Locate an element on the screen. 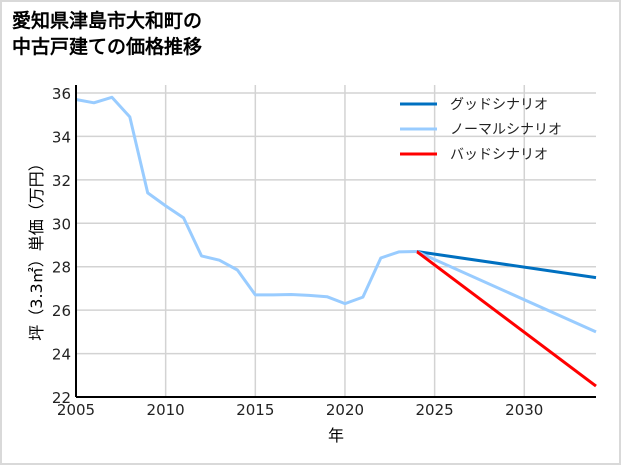  legend-label: グッドシナリオ is located at coordinates (499, 105).